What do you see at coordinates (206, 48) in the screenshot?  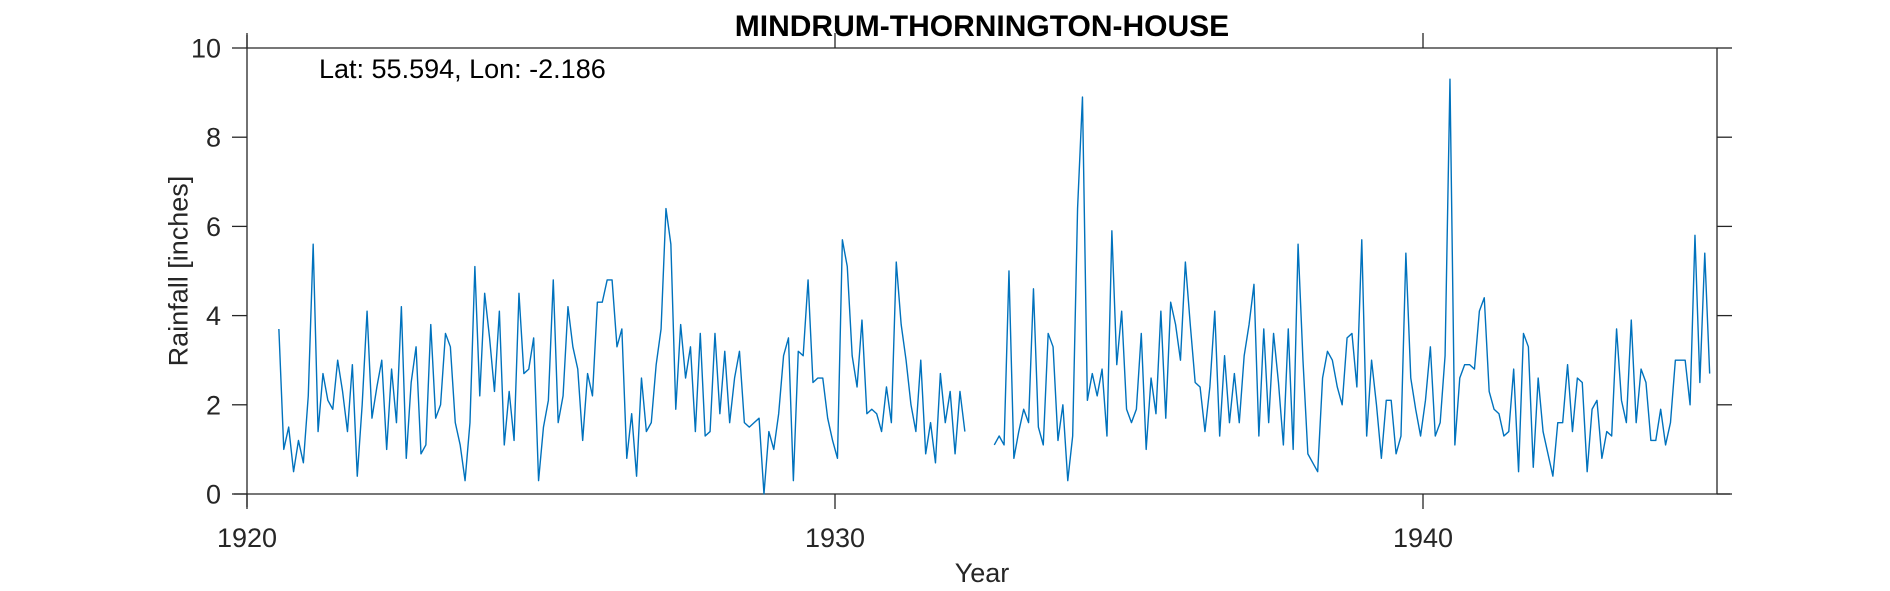 I see `y-tick-label: 10` at bounding box center [206, 48].